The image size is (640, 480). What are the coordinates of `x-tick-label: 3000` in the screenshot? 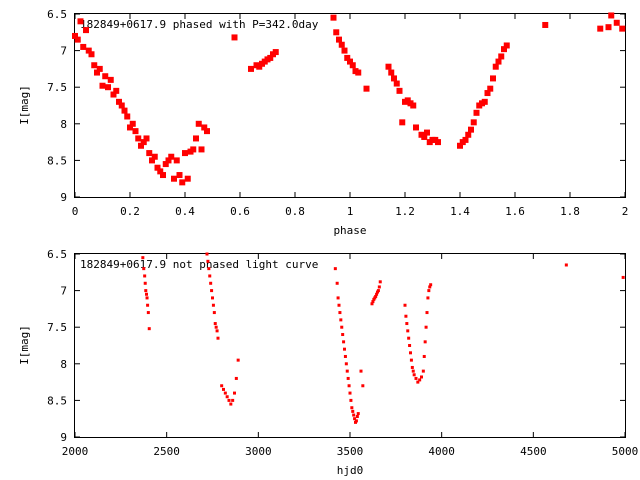 It's located at (258, 451).